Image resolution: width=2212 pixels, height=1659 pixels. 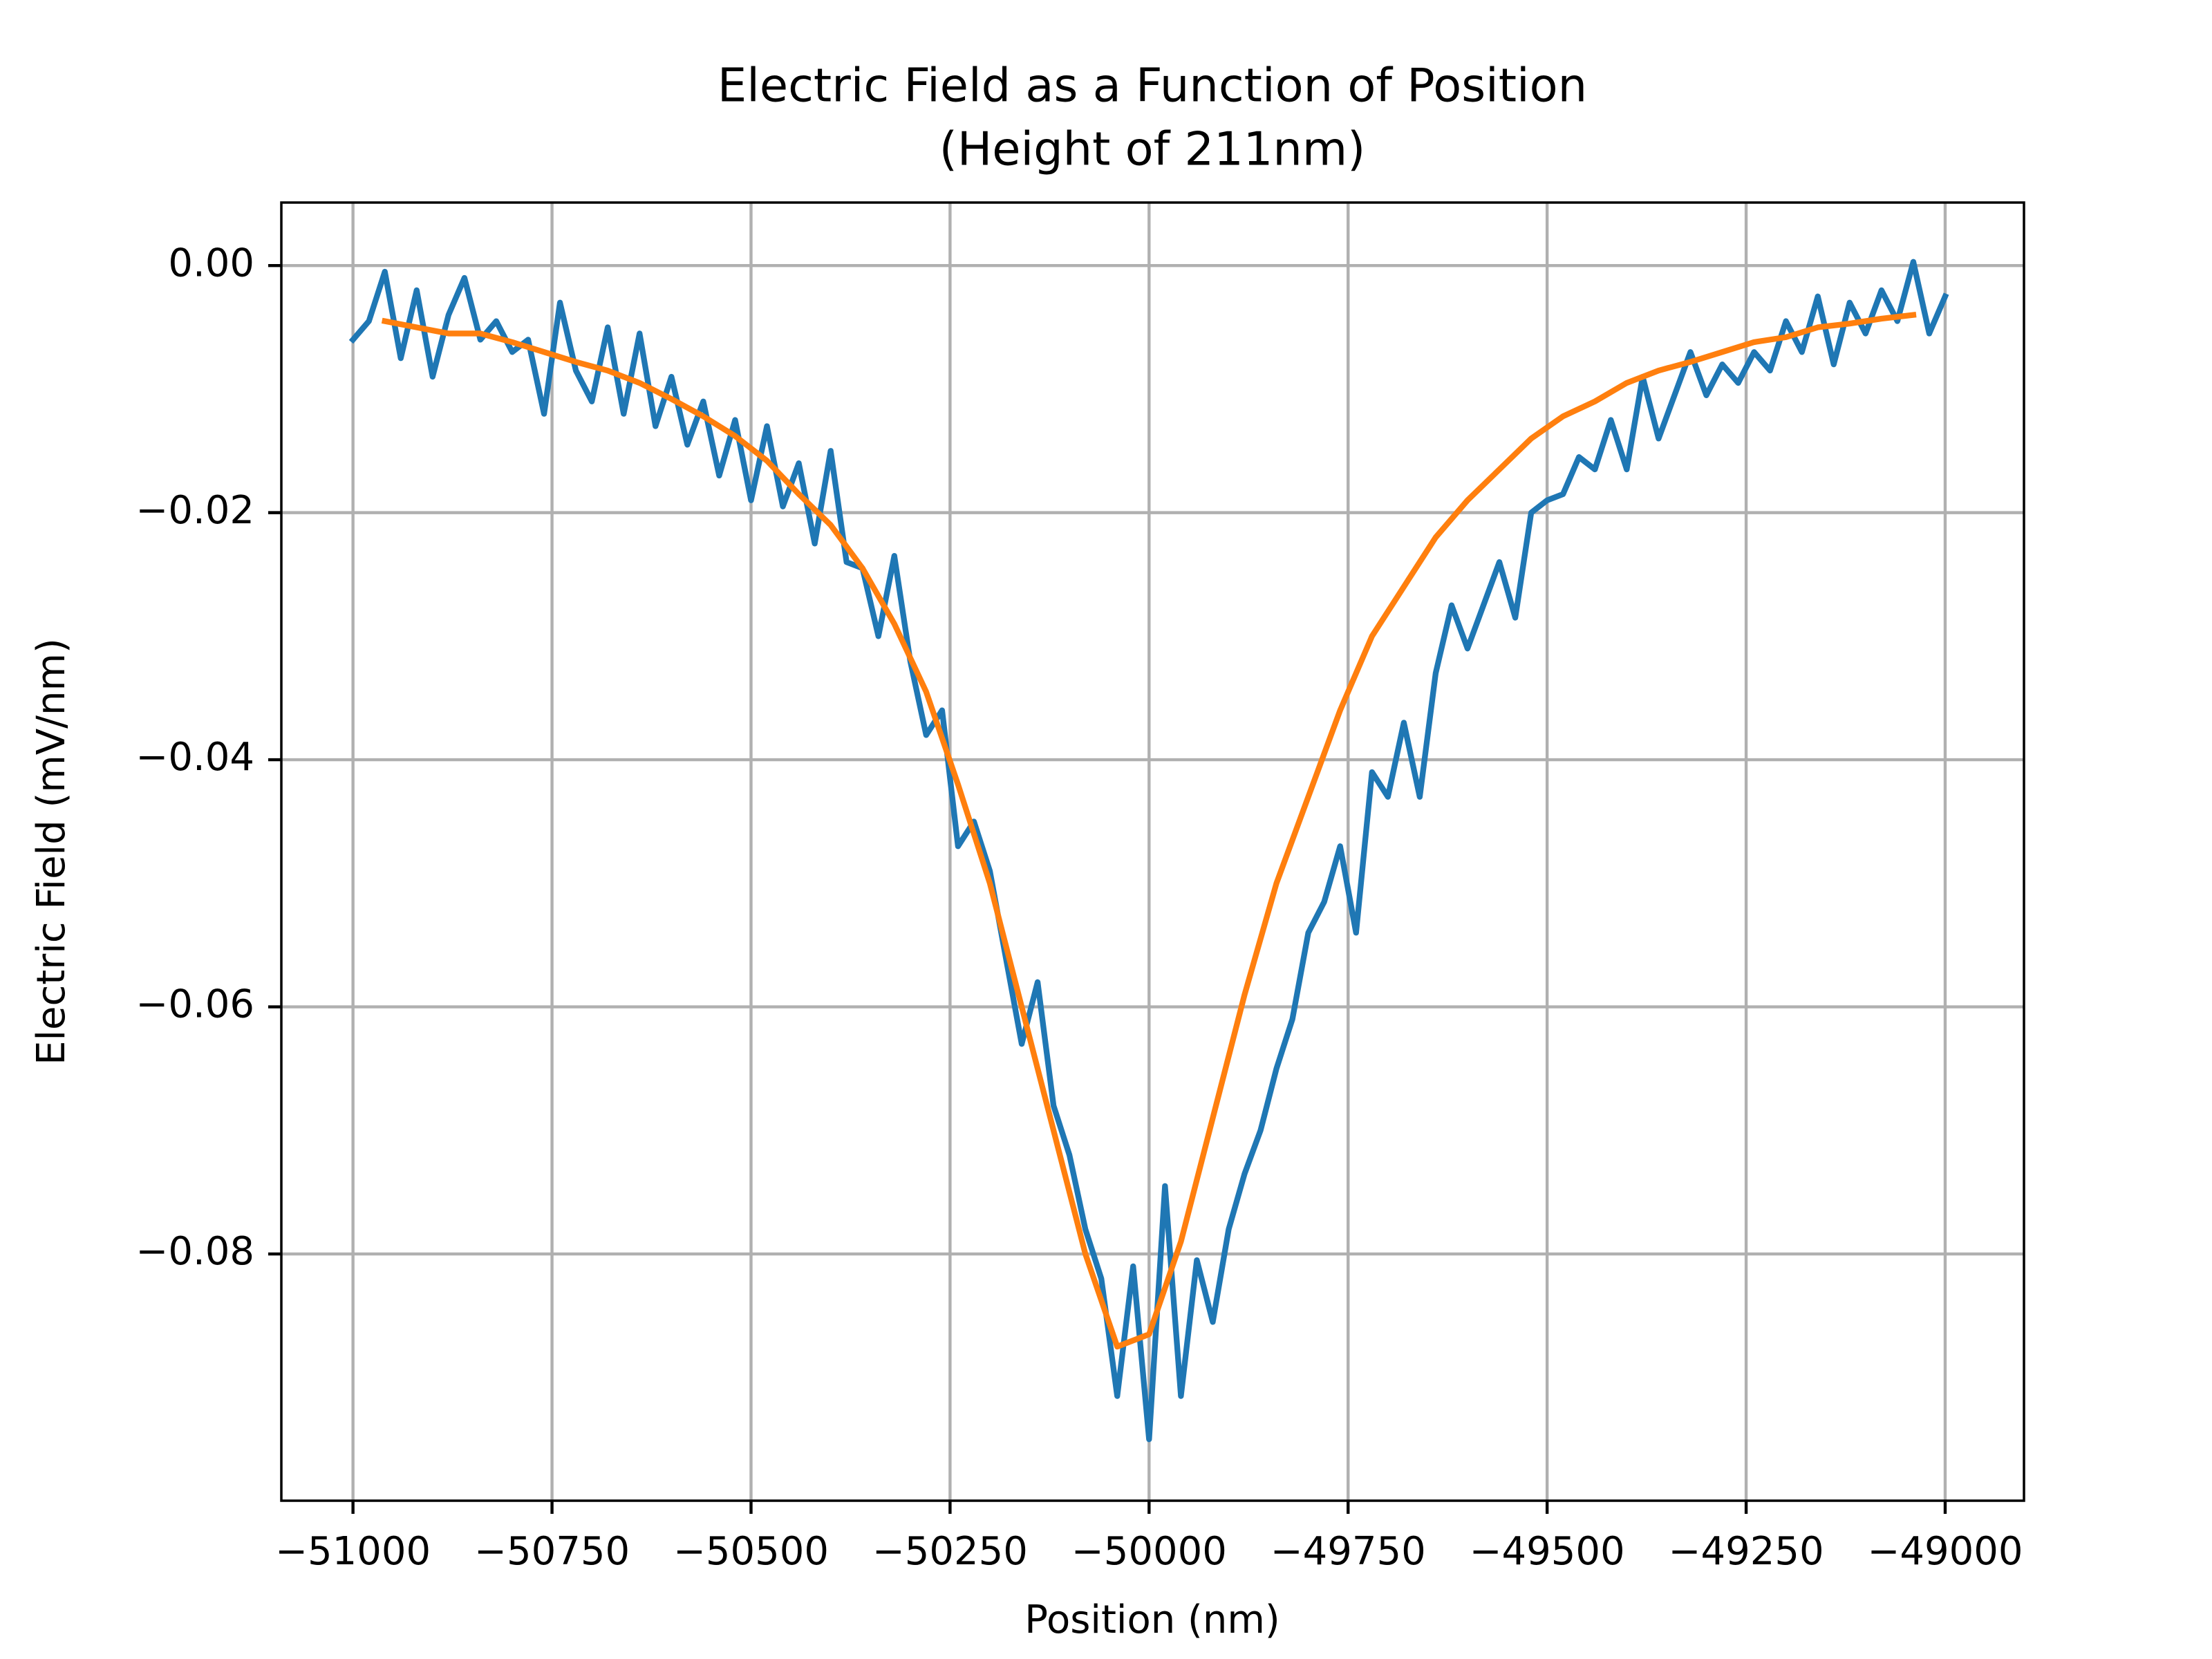 What do you see at coordinates (1746, 1551) in the screenshot?
I see `x-tick-label: −49250` at bounding box center [1746, 1551].